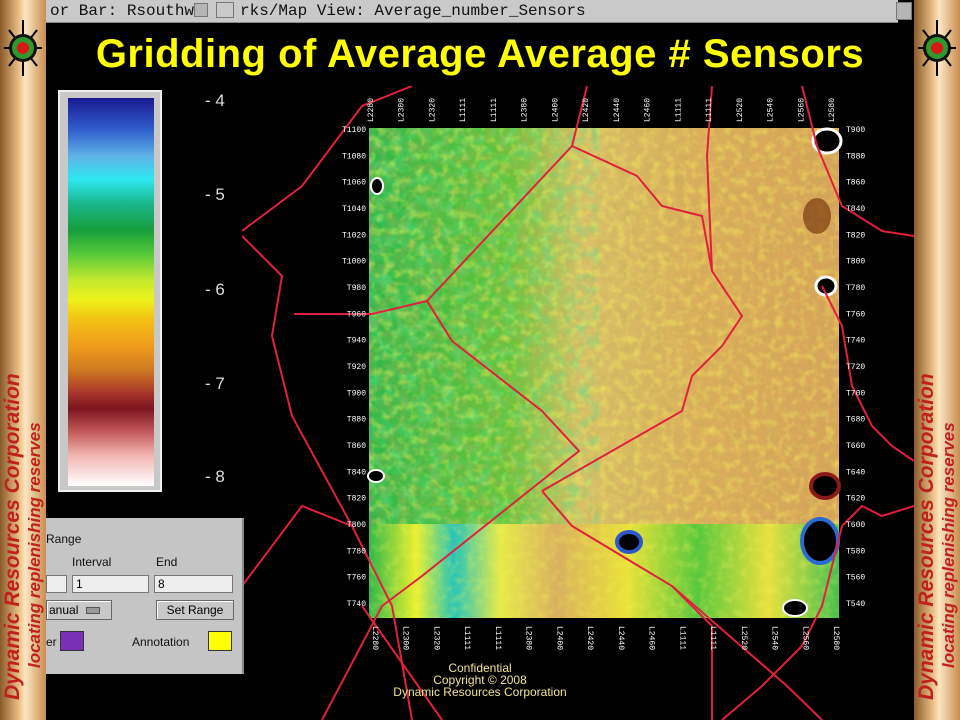  What do you see at coordinates (356, 341) in the screenshot?
I see `map-left-axis-label: T940` at bounding box center [356, 341].